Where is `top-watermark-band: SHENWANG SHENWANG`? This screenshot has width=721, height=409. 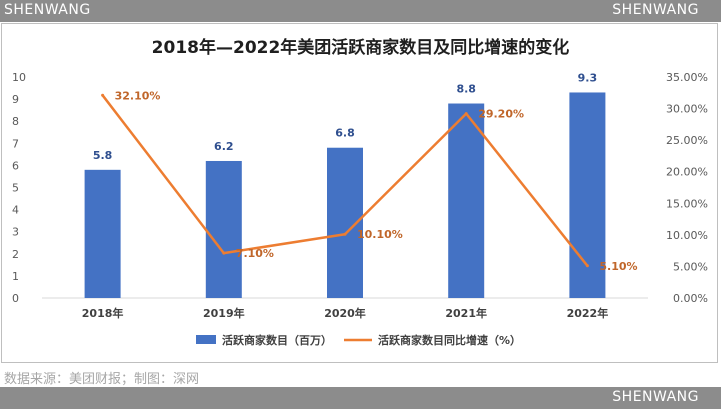
top-watermark-band: SHENWANG SHENWANG is located at coordinates (360, 11).